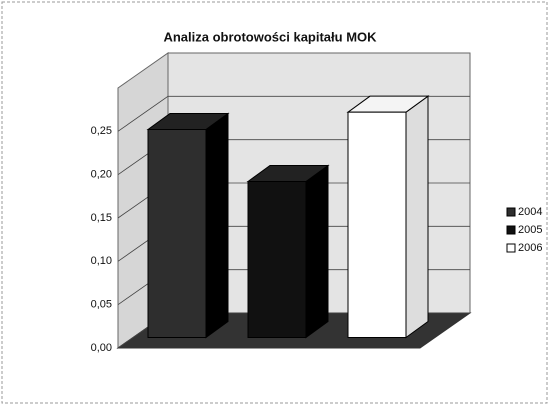 Image resolution: width=549 pixels, height=405 pixels. I want to click on chart-title: Analiza obrotowości kapitału MOK, so click(270, 36).